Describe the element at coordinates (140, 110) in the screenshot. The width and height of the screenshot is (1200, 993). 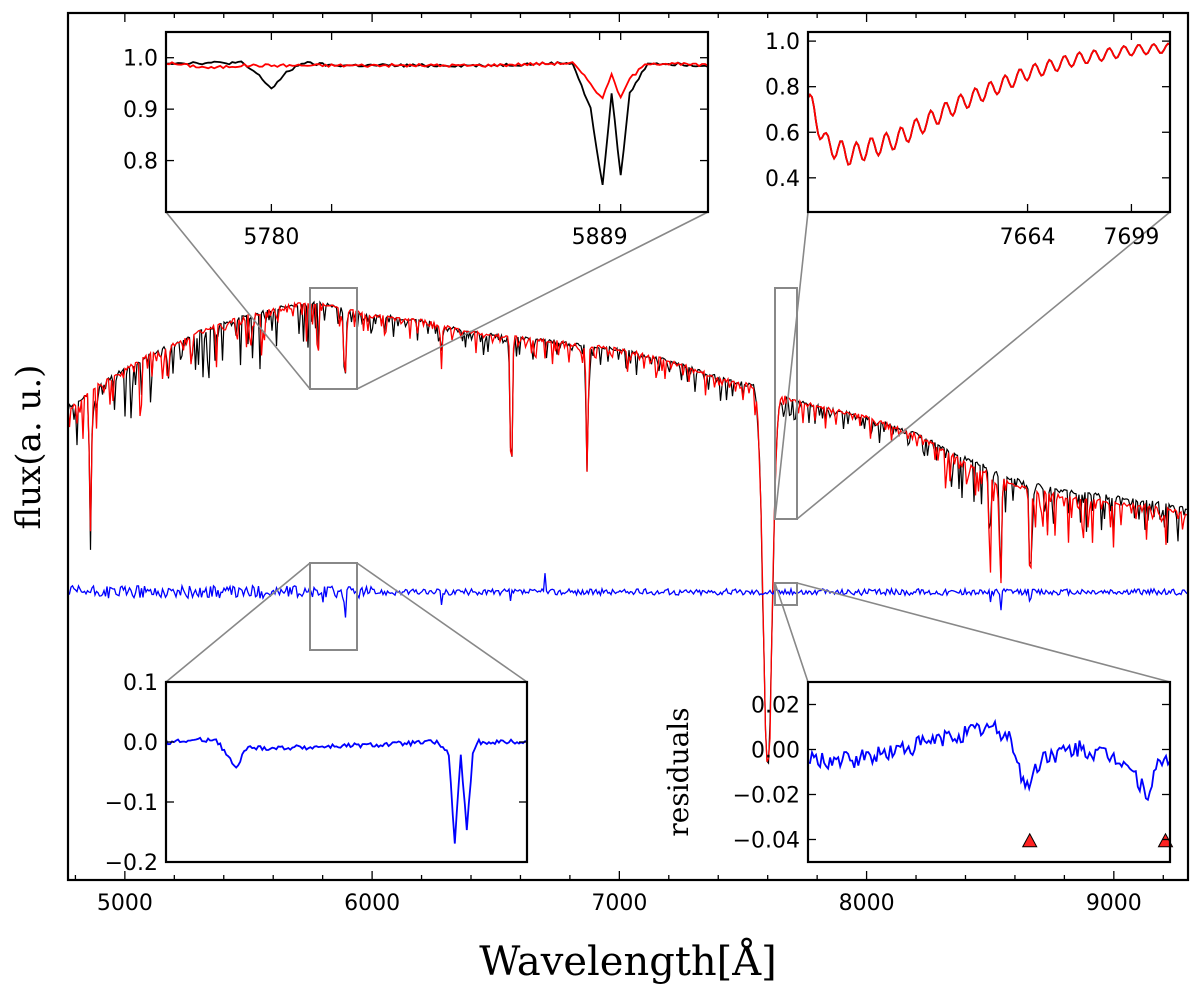
I see `y-tick-label: 0.9` at that location.